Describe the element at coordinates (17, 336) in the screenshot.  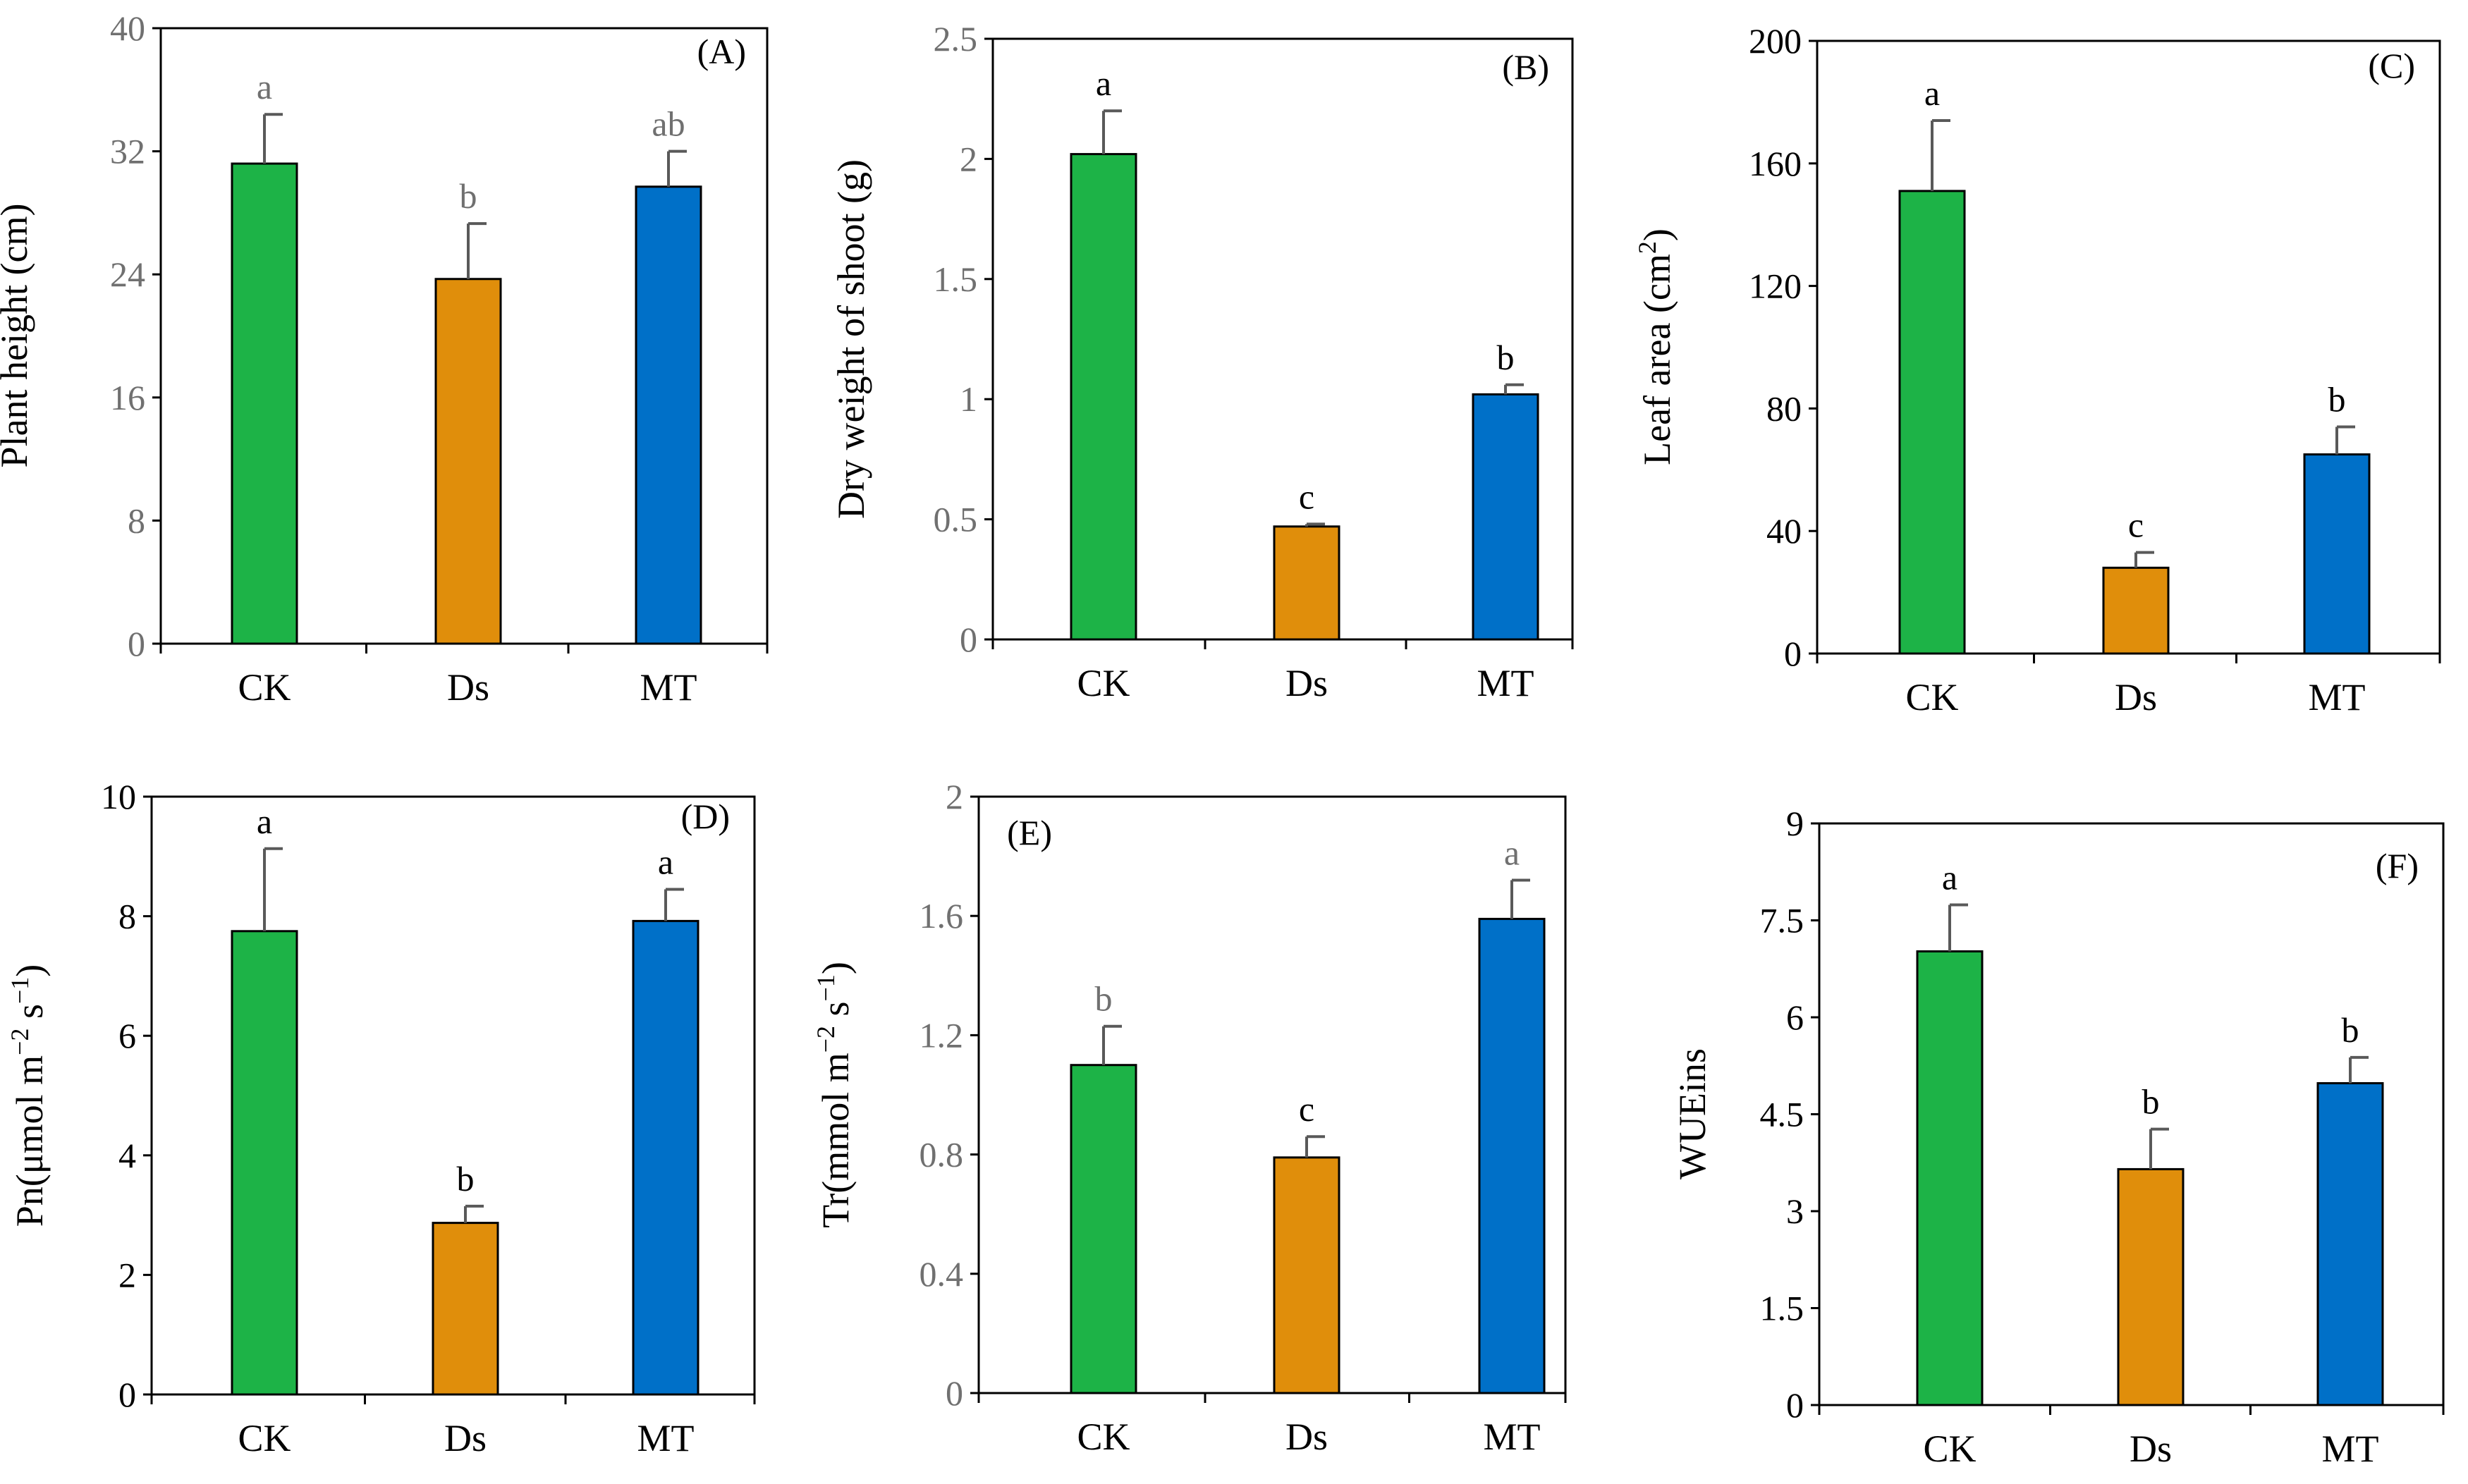
I see `y-axis-title: Plant height (cm)` at that location.